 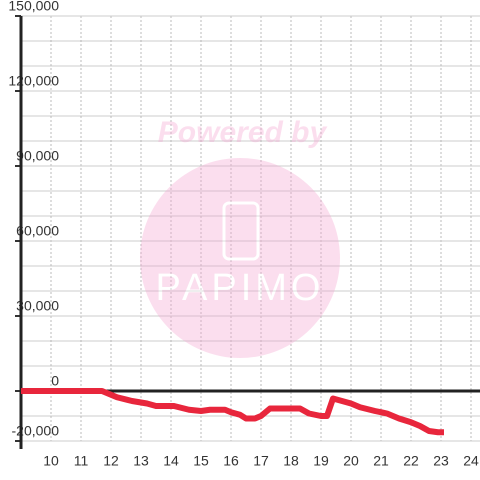 I want to click on x-tick-label: 13, so click(x=141, y=461).